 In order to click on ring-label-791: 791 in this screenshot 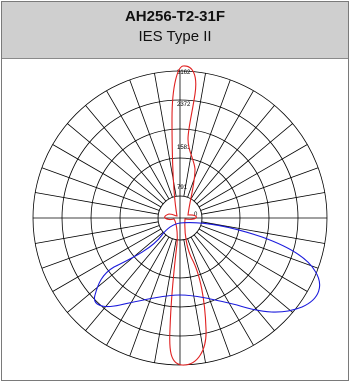, I will do `click(182, 188)`.